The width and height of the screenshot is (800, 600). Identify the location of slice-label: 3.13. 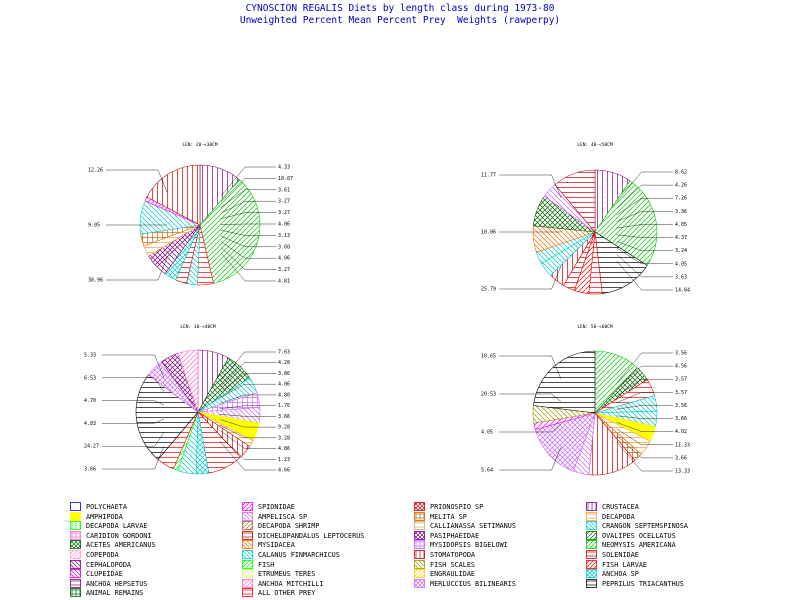
(284, 236).